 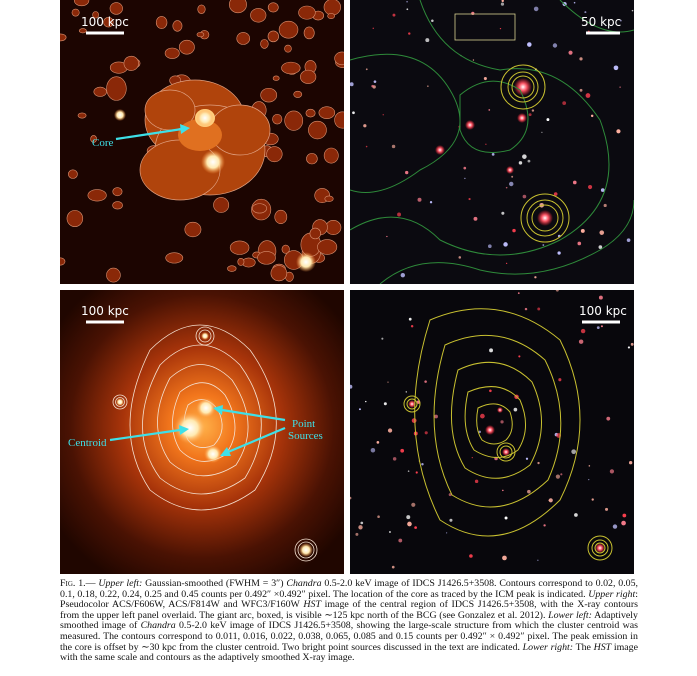 What do you see at coordinates (87, 443) in the screenshot?
I see `annotation: Centroid` at bounding box center [87, 443].